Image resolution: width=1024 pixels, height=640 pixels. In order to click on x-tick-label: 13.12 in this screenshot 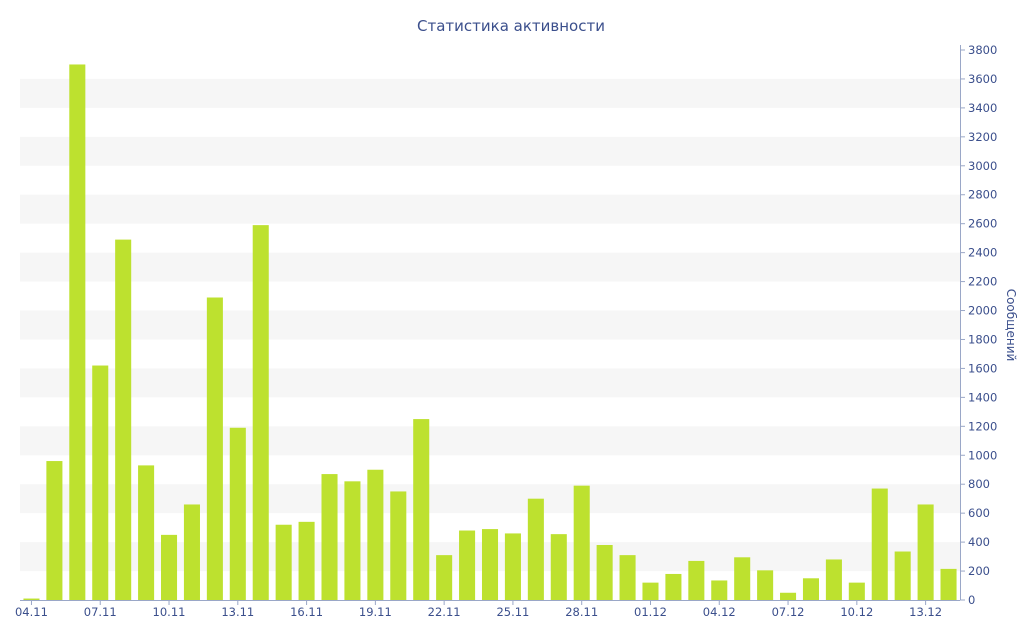, I will do `click(925, 612)`.